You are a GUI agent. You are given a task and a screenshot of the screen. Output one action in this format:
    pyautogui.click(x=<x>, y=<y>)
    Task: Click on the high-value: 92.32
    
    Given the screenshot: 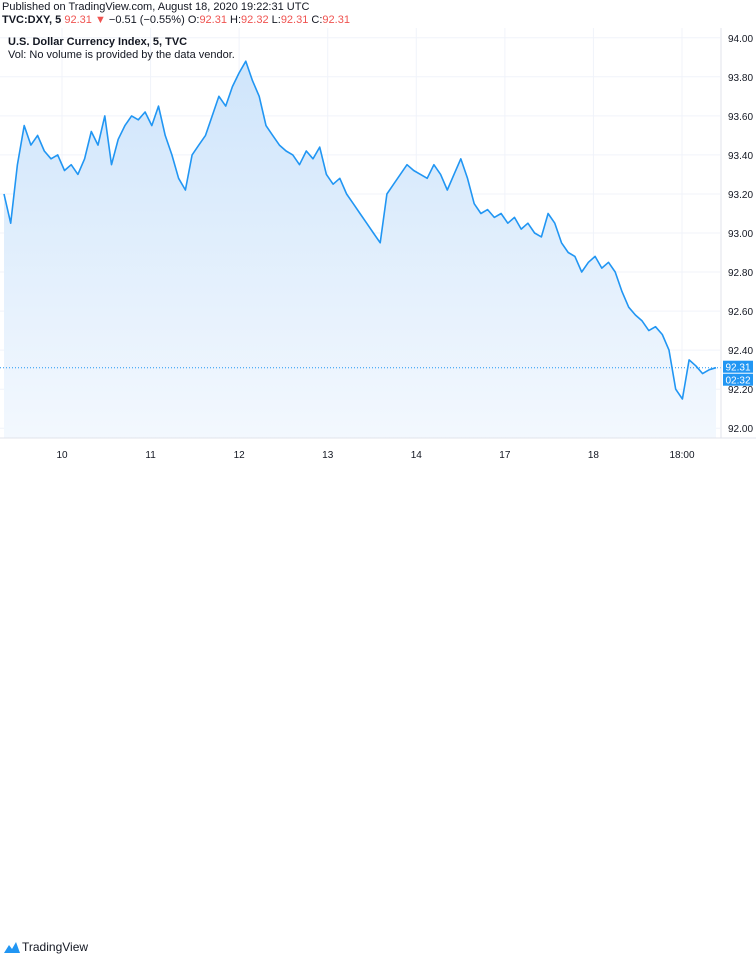 What is the action you would take?
    pyautogui.click(x=255, y=20)
    